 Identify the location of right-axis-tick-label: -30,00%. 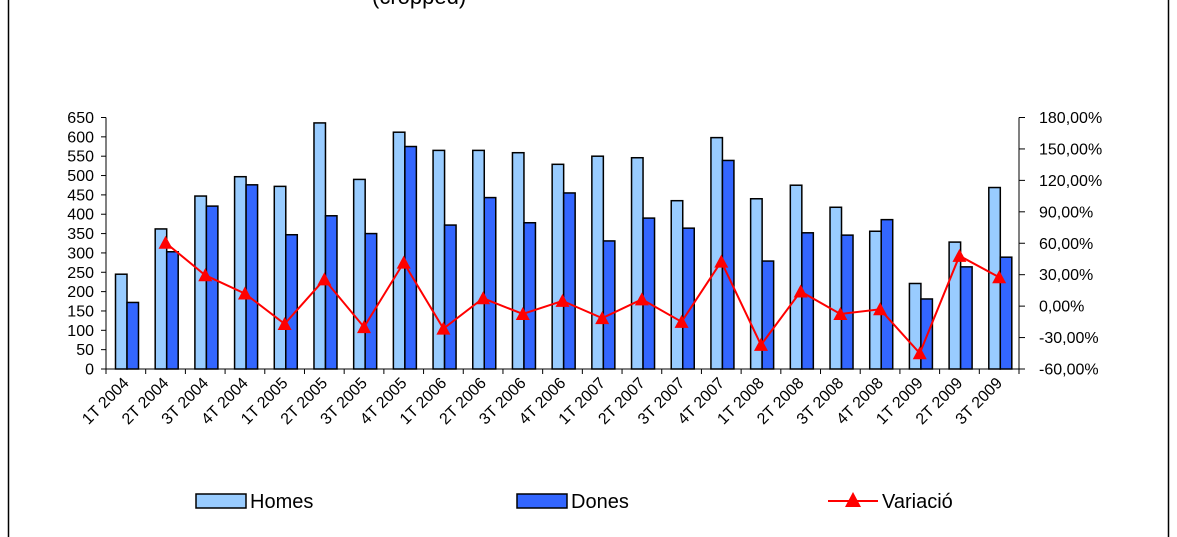
(1069, 338).